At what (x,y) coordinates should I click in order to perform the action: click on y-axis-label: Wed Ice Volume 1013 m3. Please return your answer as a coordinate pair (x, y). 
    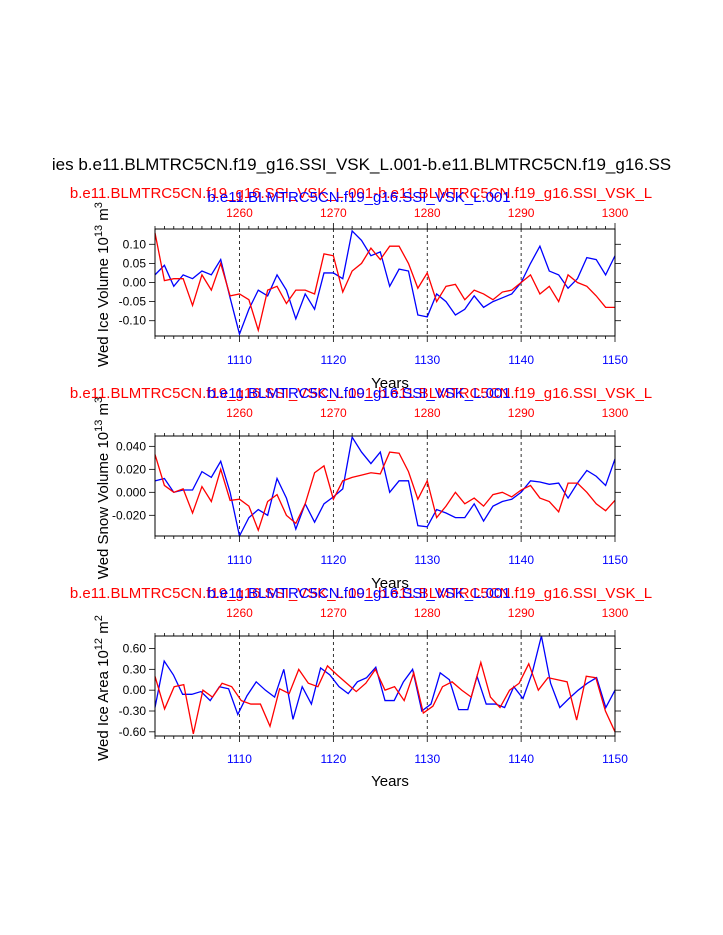
    Looking at the image, I should click on (102, 284).